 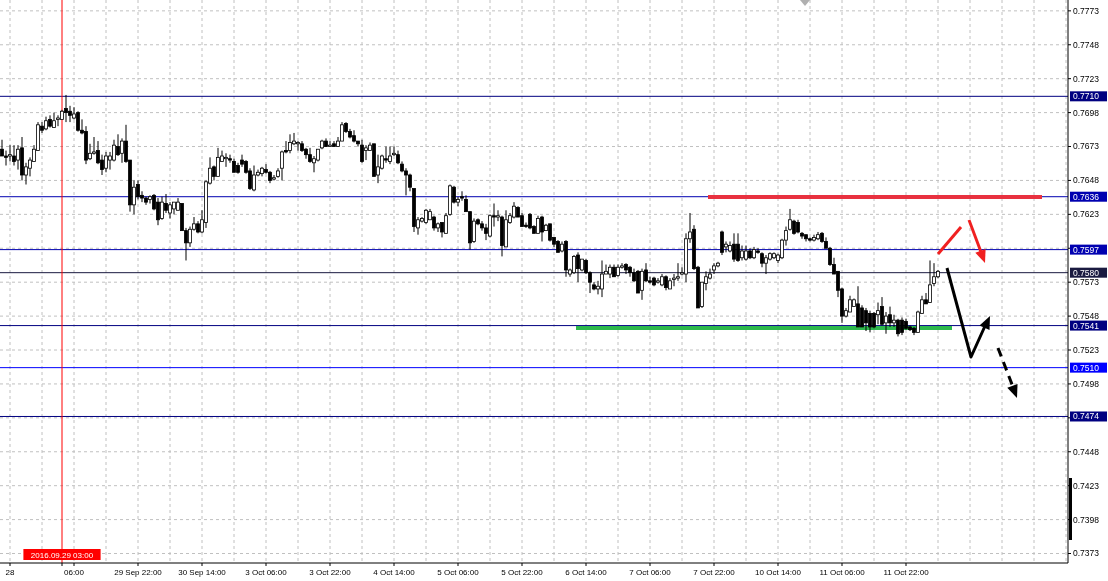 What do you see at coordinates (330, 572) in the screenshot?
I see `x-tick-label: 3 Oct 22:00` at bounding box center [330, 572].